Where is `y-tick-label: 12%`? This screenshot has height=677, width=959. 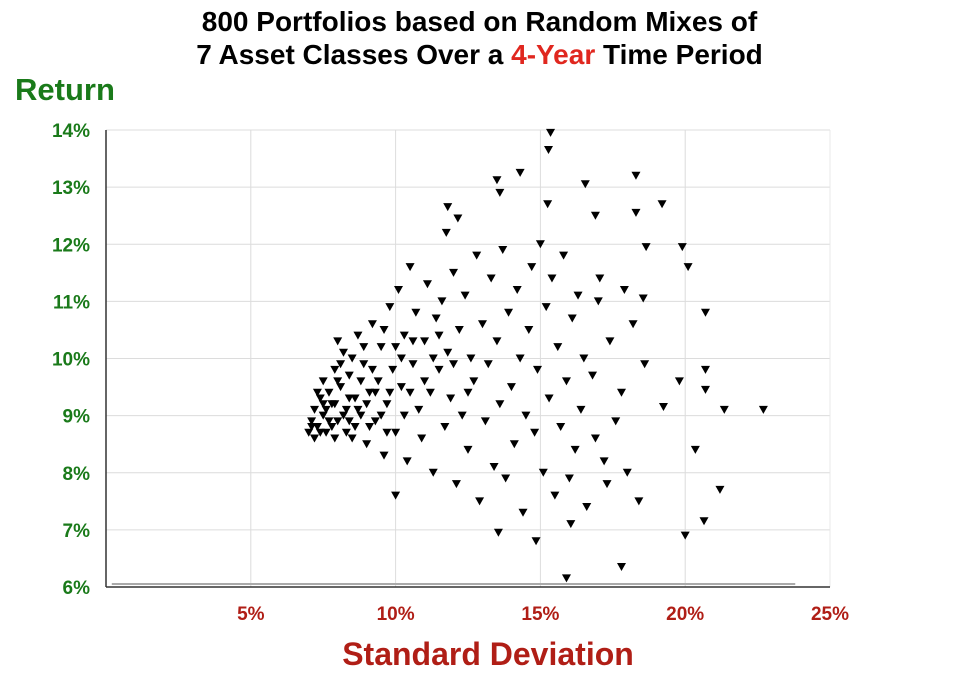 y-tick-label: 12% is located at coordinates (71, 245).